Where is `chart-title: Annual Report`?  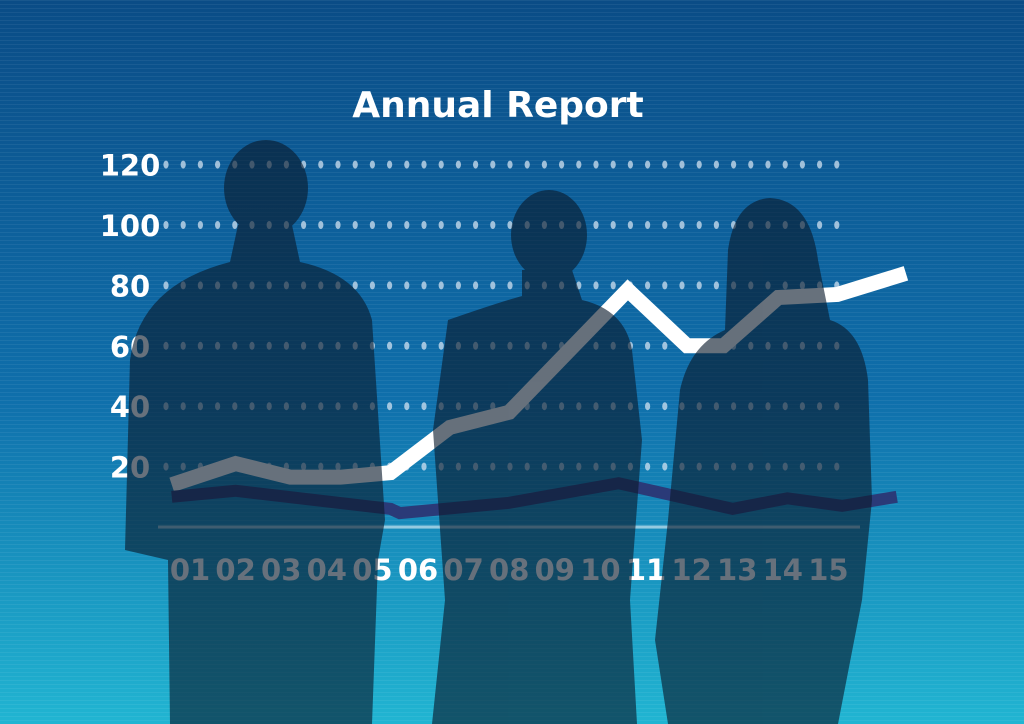
chart-title: Annual Report is located at coordinates (498, 105).